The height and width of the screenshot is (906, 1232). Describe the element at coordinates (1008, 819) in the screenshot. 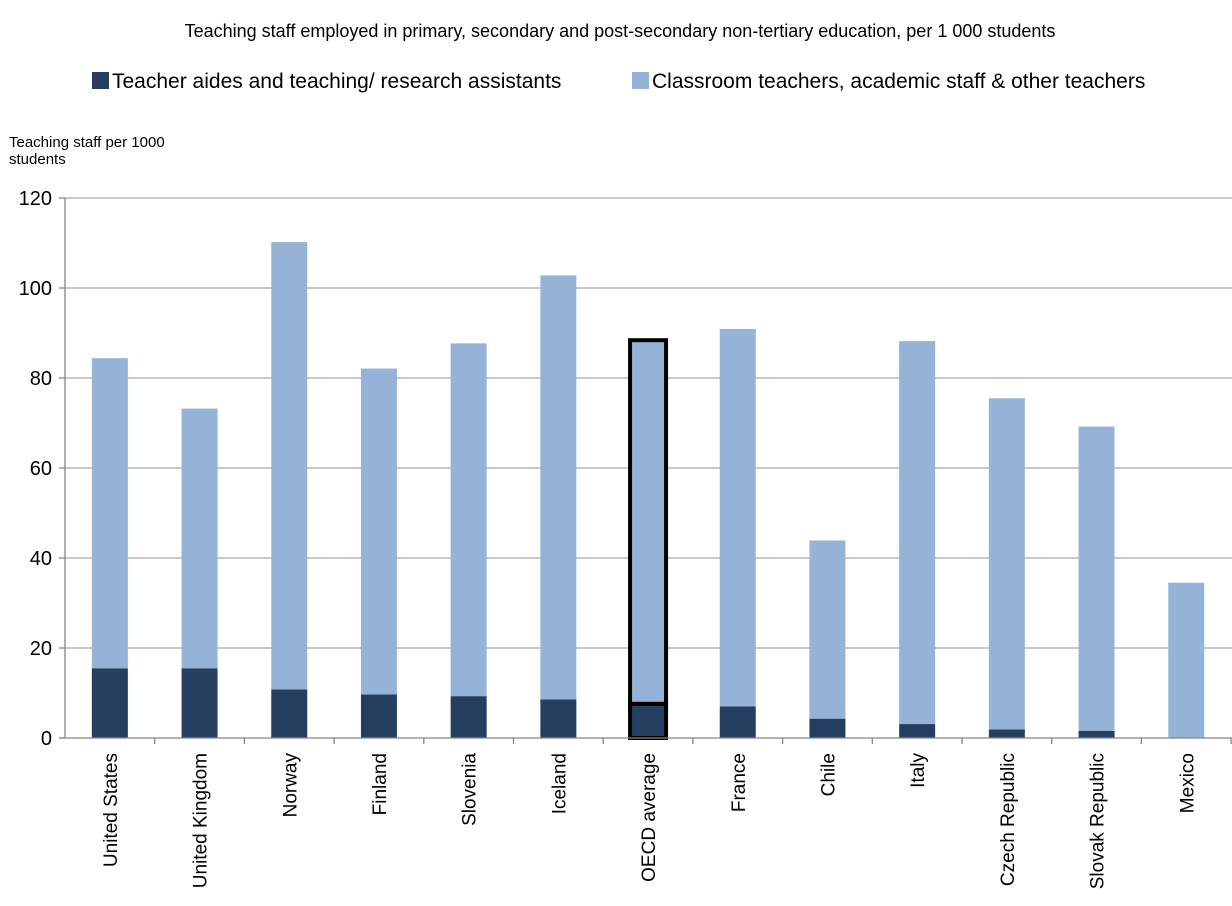

I see `x-category-label: Czech Republic` at that location.